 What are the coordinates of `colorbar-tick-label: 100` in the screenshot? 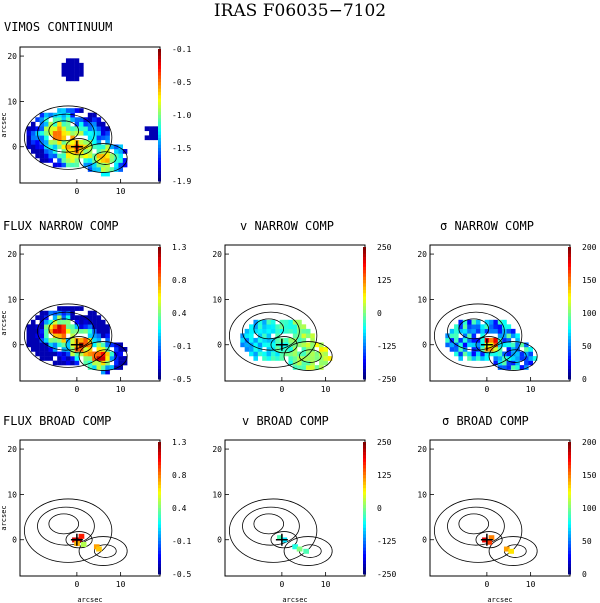 It's located at (589, 313).